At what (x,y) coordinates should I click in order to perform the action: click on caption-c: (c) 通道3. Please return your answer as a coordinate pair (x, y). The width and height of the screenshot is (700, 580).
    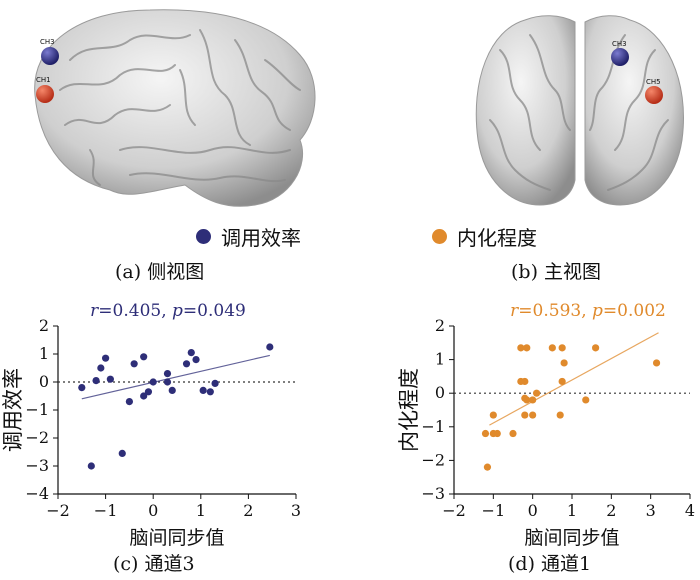
    Looking at the image, I should click on (154, 564).